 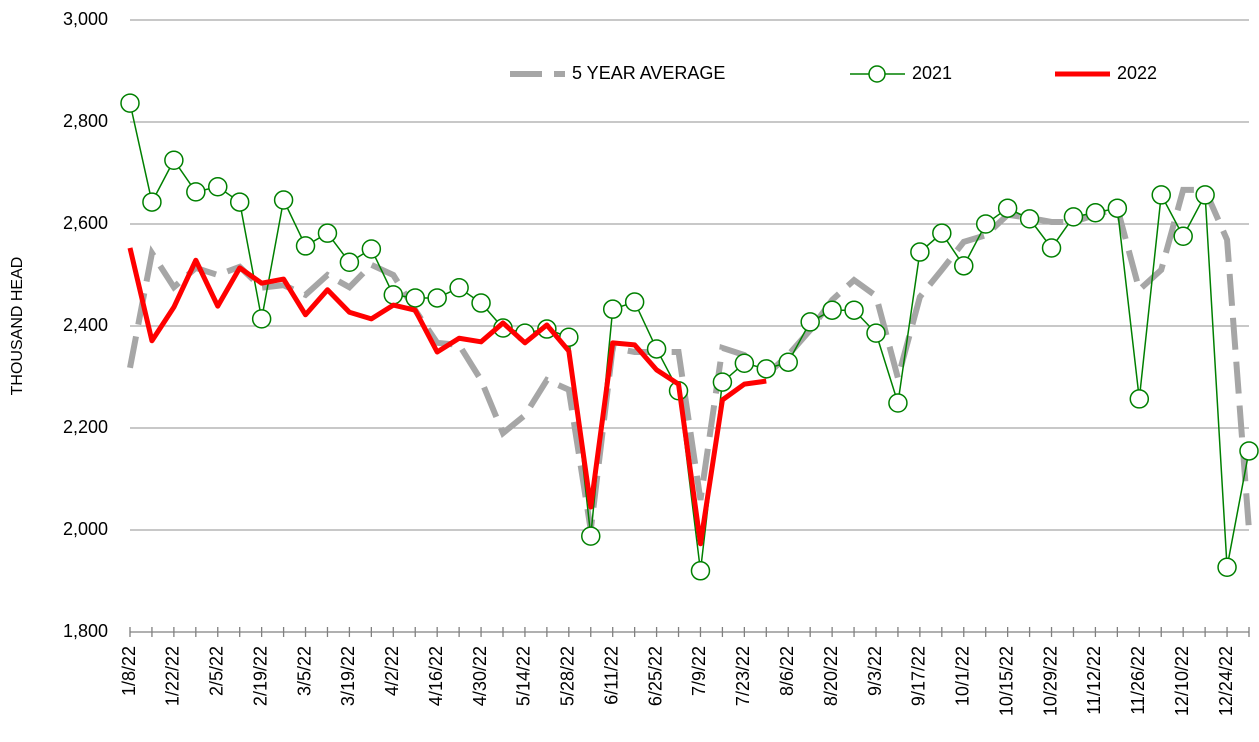 What do you see at coordinates (1137, 73) in the screenshot?
I see `legend-label: 2022` at bounding box center [1137, 73].